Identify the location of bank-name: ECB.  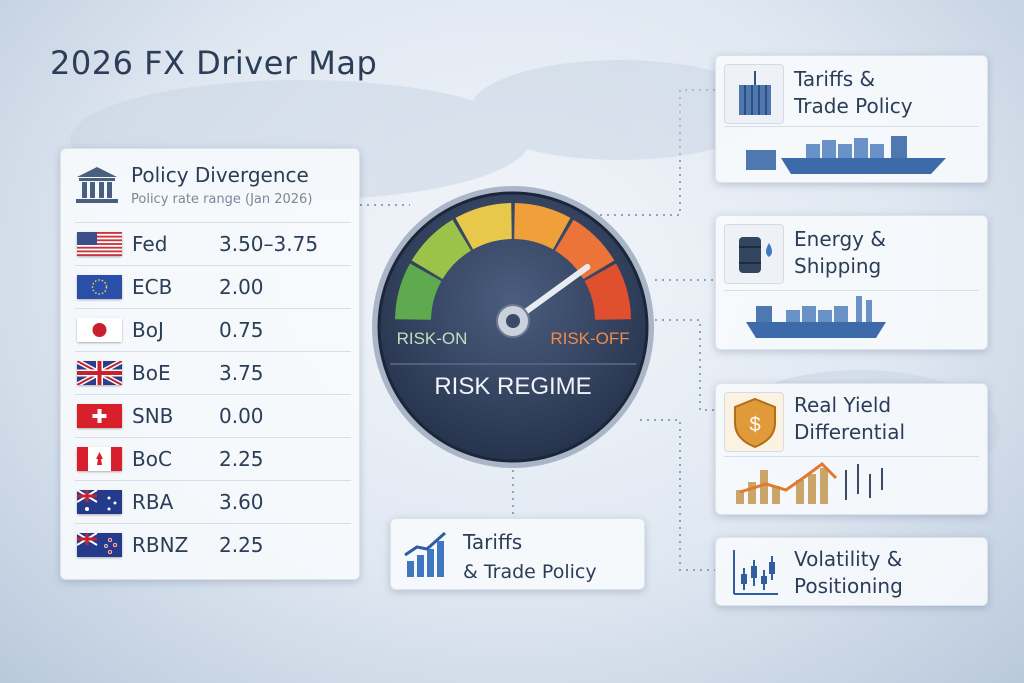
(152, 287).